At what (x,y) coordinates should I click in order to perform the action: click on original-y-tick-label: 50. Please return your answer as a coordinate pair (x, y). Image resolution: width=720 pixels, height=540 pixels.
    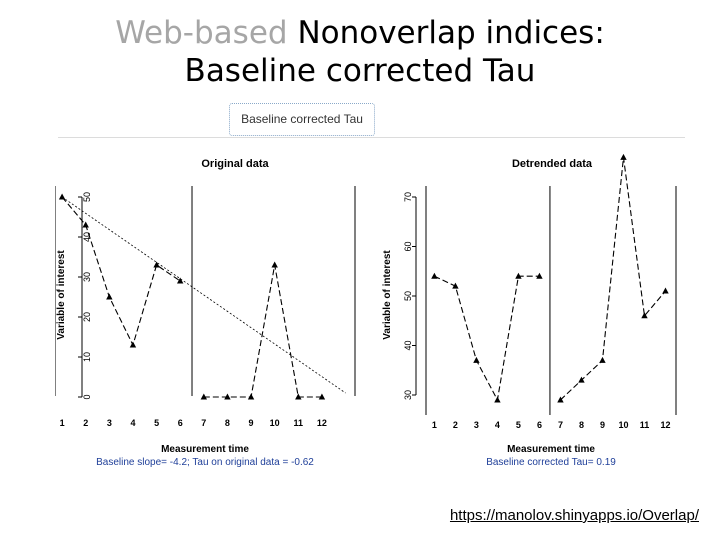
    Looking at the image, I should click on (87, 197).